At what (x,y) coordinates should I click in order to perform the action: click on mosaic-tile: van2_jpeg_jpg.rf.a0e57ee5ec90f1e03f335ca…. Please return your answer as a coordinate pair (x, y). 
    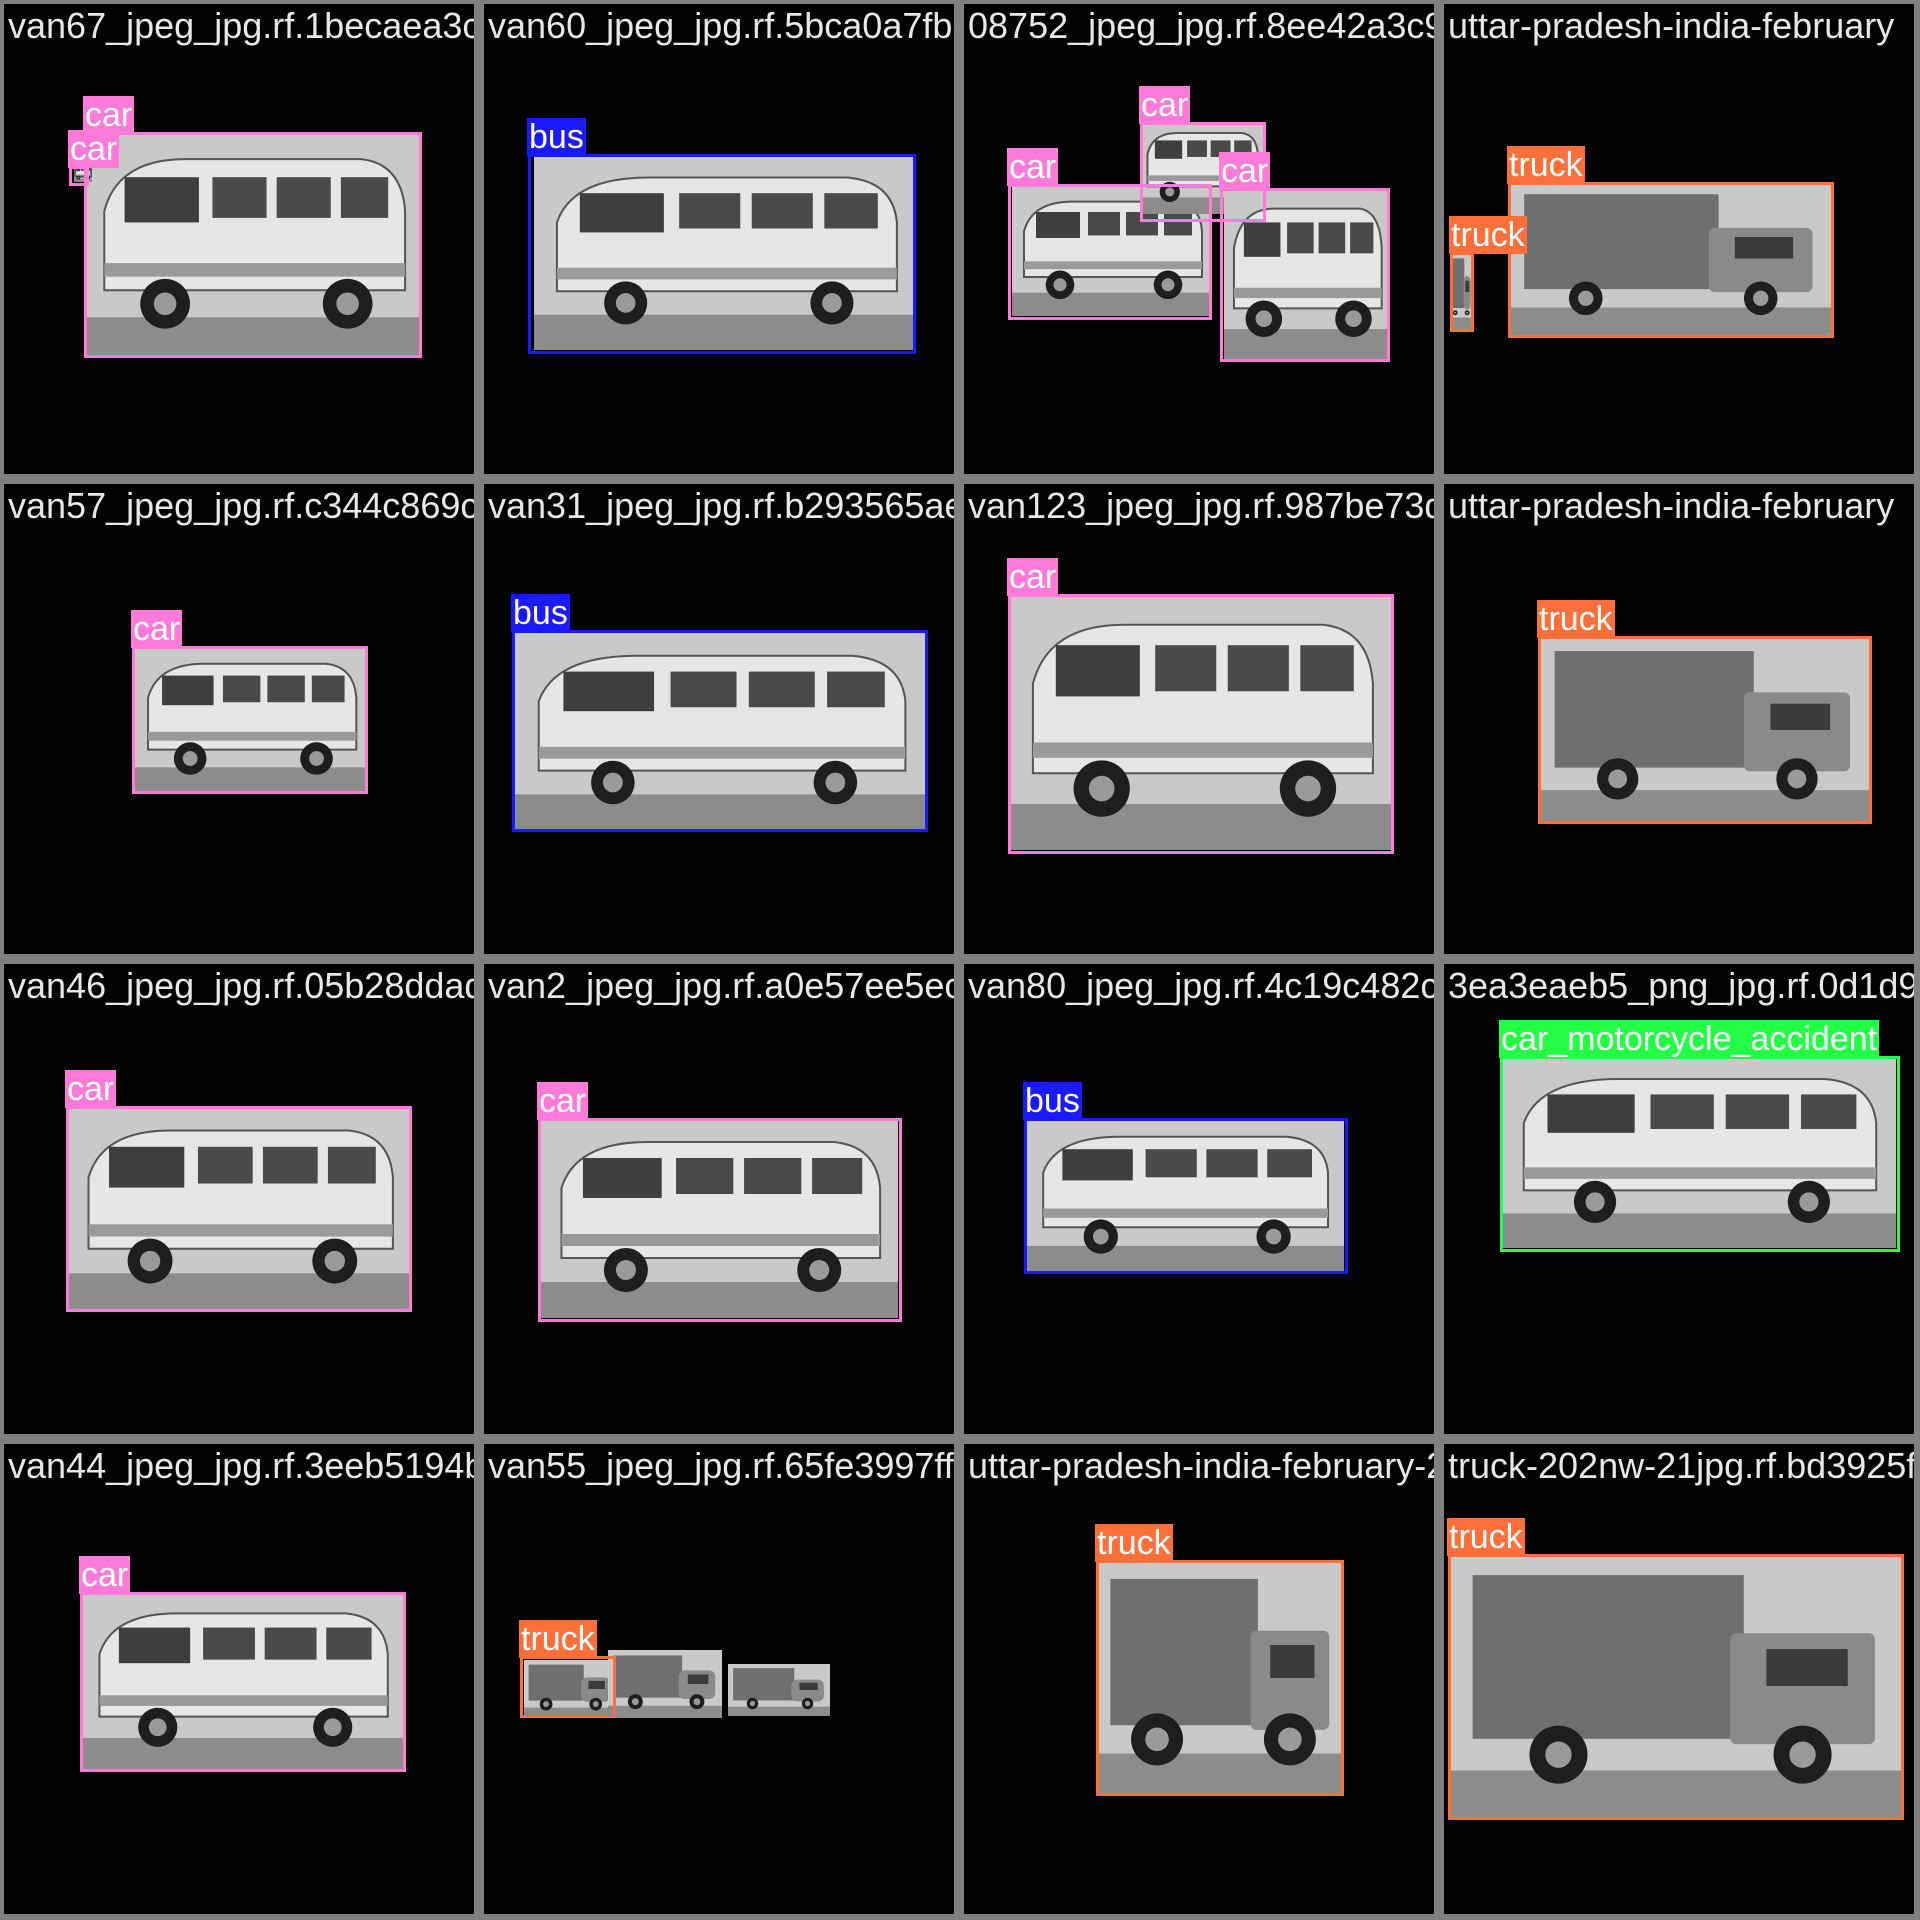
    Looking at the image, I should click on (719, 1199).